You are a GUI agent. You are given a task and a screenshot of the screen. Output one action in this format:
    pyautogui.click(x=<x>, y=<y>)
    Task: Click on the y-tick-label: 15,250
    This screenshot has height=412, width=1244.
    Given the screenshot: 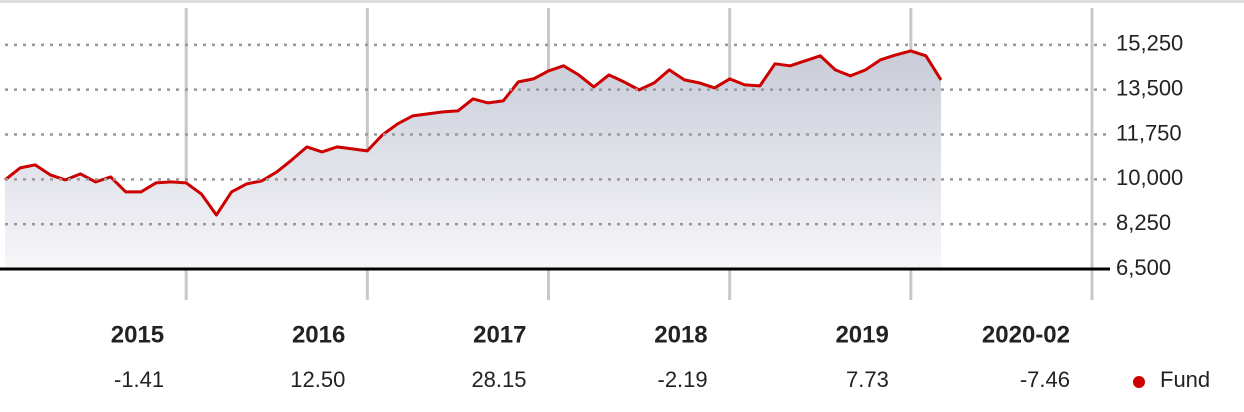 What is the action you would take?
    pyautogui.click(x=1149, y=43)
    